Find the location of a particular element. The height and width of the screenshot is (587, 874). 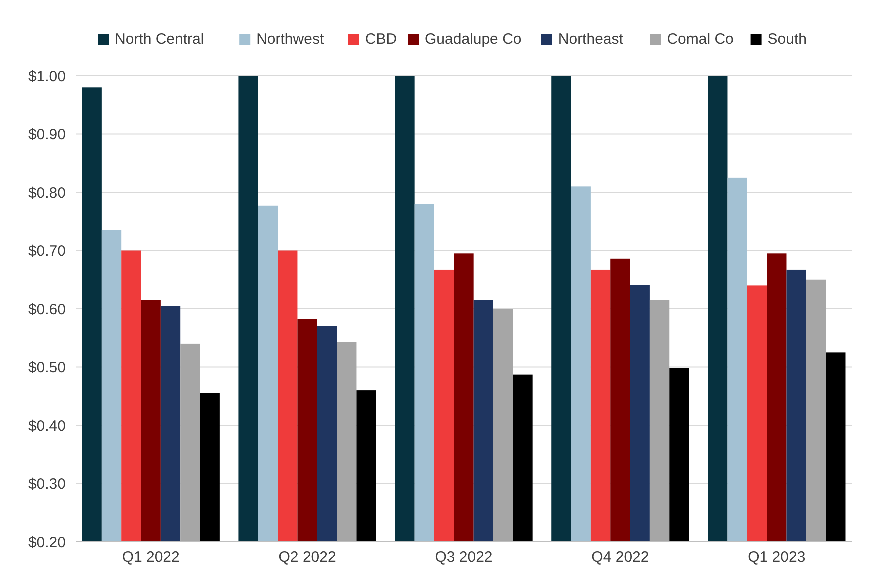

legend-label: CBD is located at coordinates (381, 39).